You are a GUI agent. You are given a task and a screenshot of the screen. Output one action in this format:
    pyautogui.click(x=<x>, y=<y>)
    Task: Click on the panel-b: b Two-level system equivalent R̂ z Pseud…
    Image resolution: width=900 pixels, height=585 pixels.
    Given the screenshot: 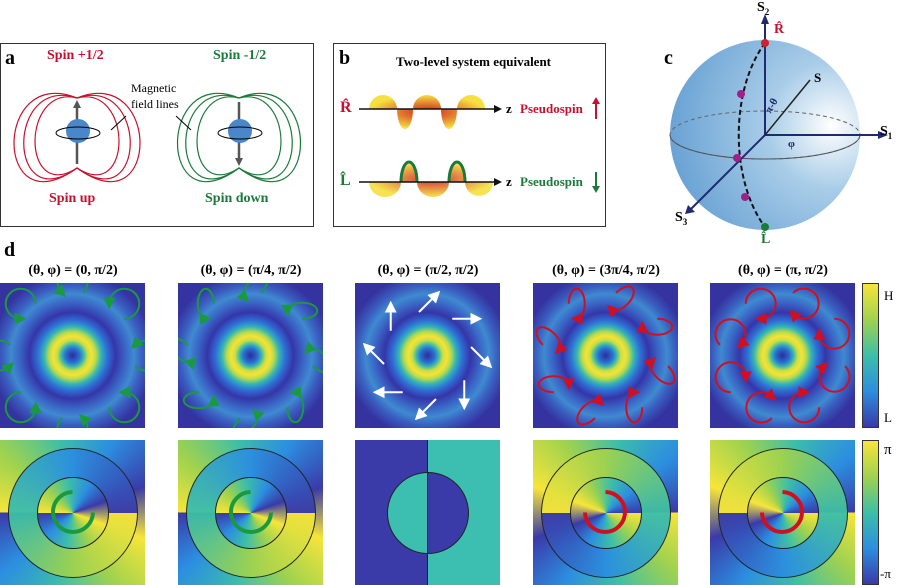 What is the action you would take?
    pyautogui.click(x=469, y=135)
    